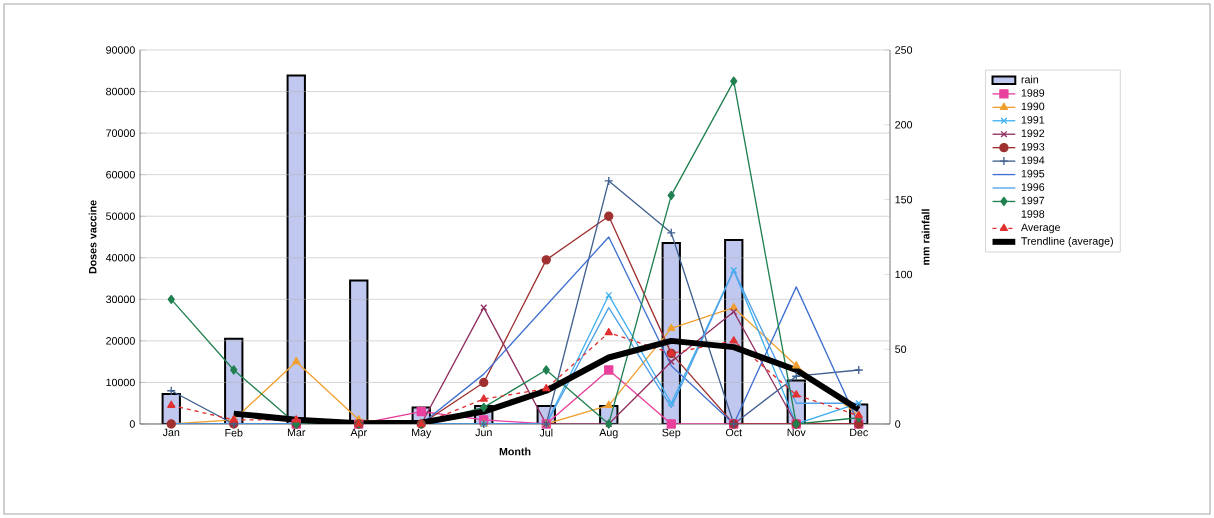 The height and width of the screenshot is (518, 1214). Describe the element at coordinates (1033, 173) in the screenshot. I see `legend-label: 1995` at that location.